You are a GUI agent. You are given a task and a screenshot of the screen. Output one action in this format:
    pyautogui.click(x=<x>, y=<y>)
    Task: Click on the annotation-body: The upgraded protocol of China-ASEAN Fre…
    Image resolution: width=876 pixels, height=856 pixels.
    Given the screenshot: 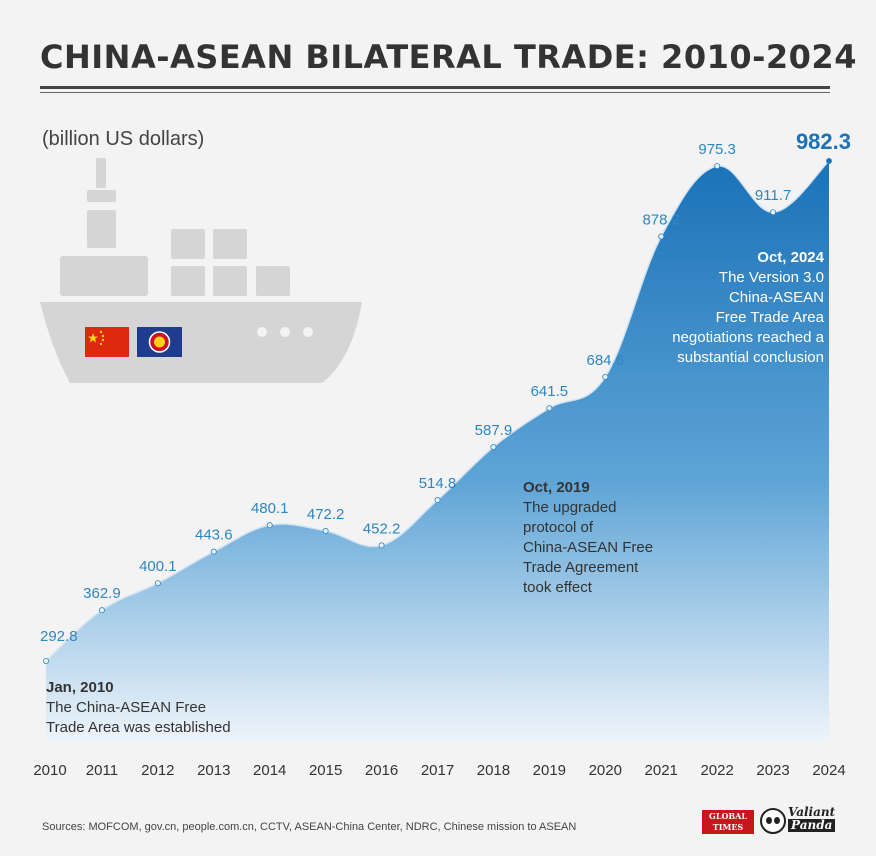 What is the action you would take?
    pyautogui.click(x=588, y=547)
    